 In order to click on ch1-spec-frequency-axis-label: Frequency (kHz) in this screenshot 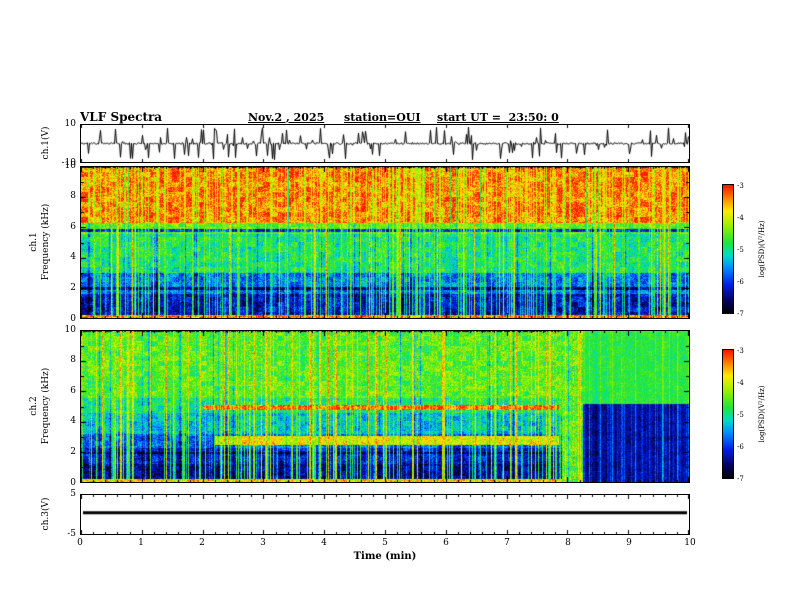, I will do `click(46, 242)`.